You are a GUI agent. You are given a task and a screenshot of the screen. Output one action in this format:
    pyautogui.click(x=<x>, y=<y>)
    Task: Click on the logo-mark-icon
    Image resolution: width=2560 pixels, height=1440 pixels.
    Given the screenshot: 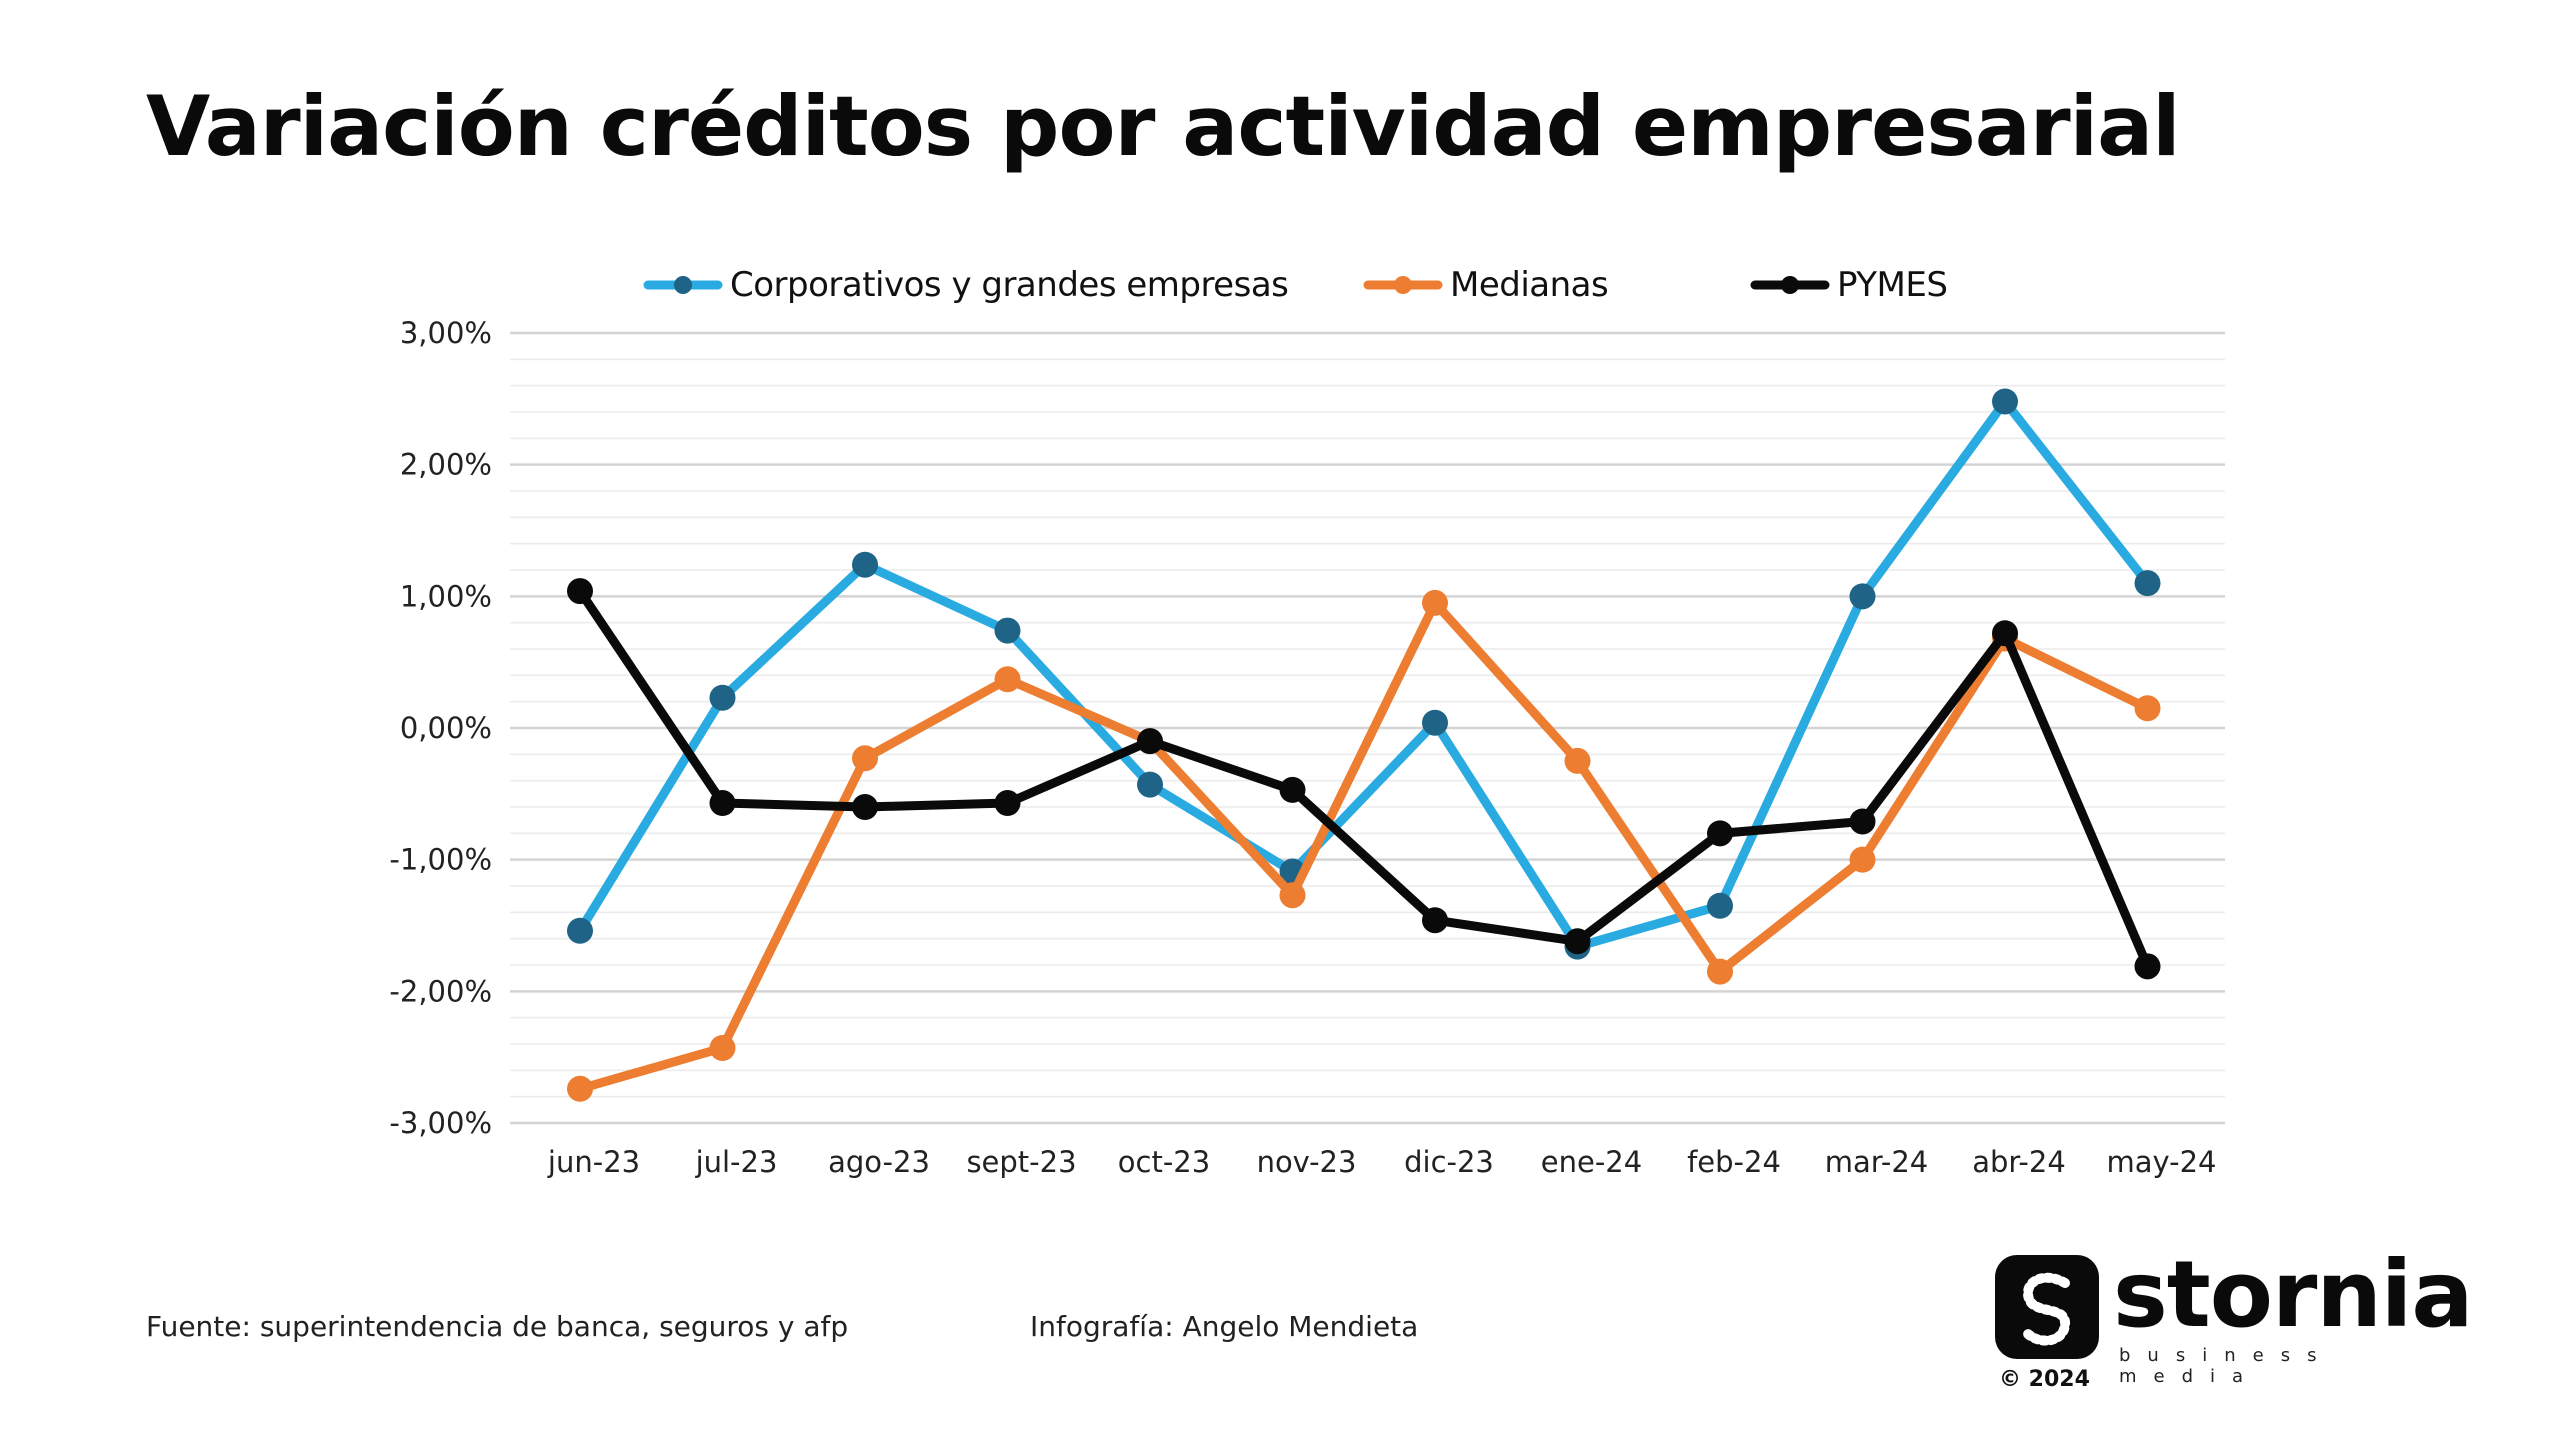 What is the action you would take?
    pyautogui.click(x=2047, y=1307)
    